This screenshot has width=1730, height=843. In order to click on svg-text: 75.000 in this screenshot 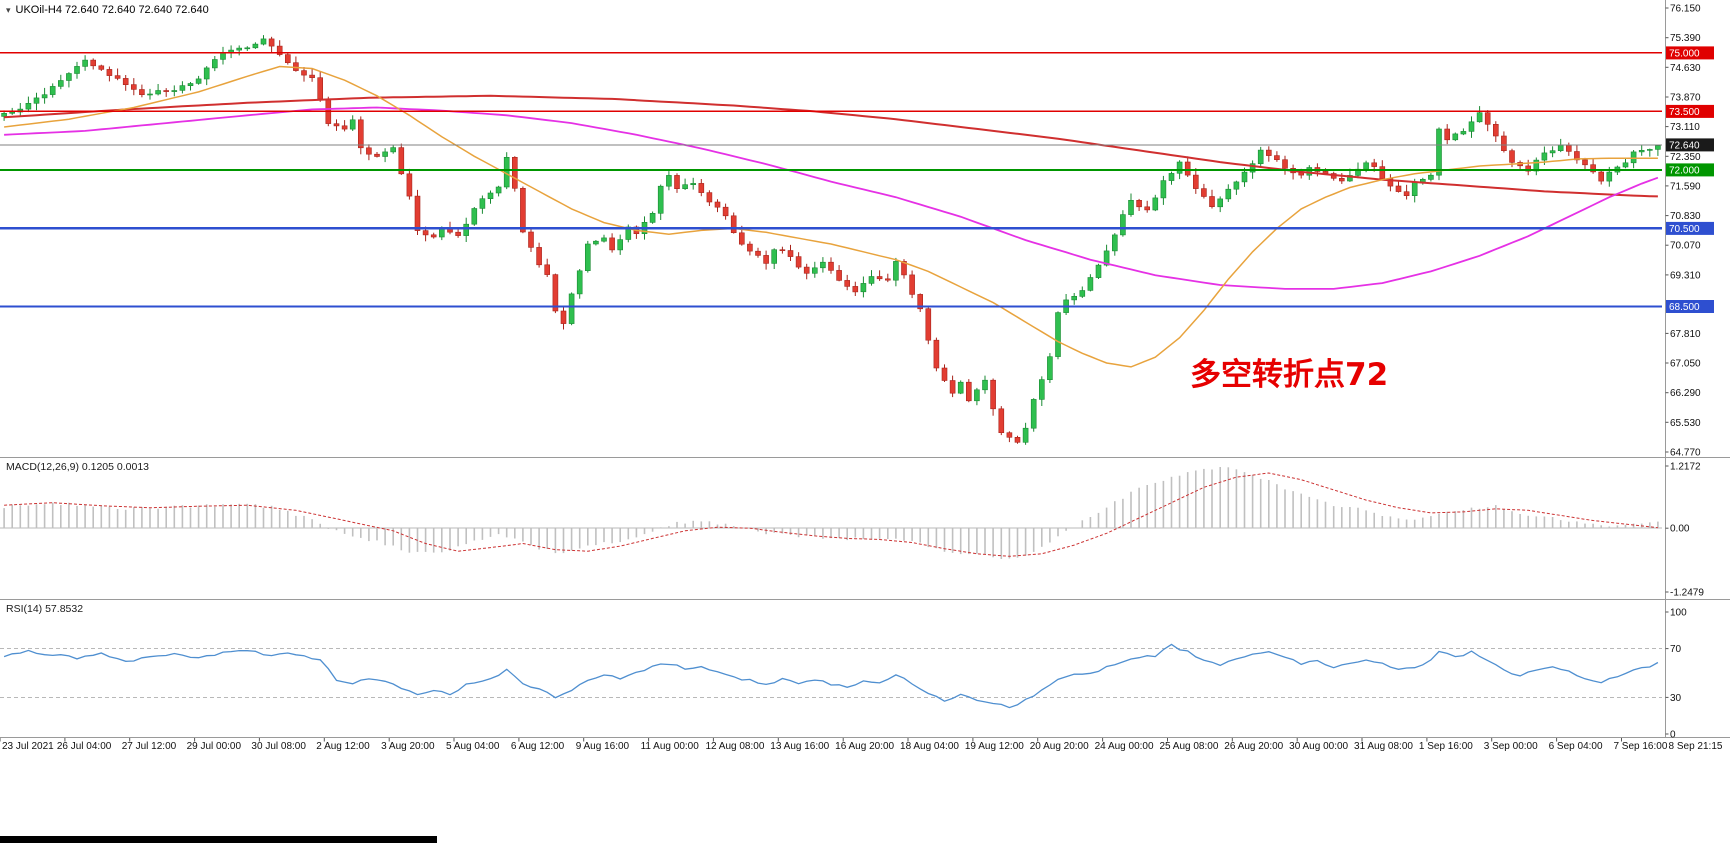, I will do `click(1684, 53)`.